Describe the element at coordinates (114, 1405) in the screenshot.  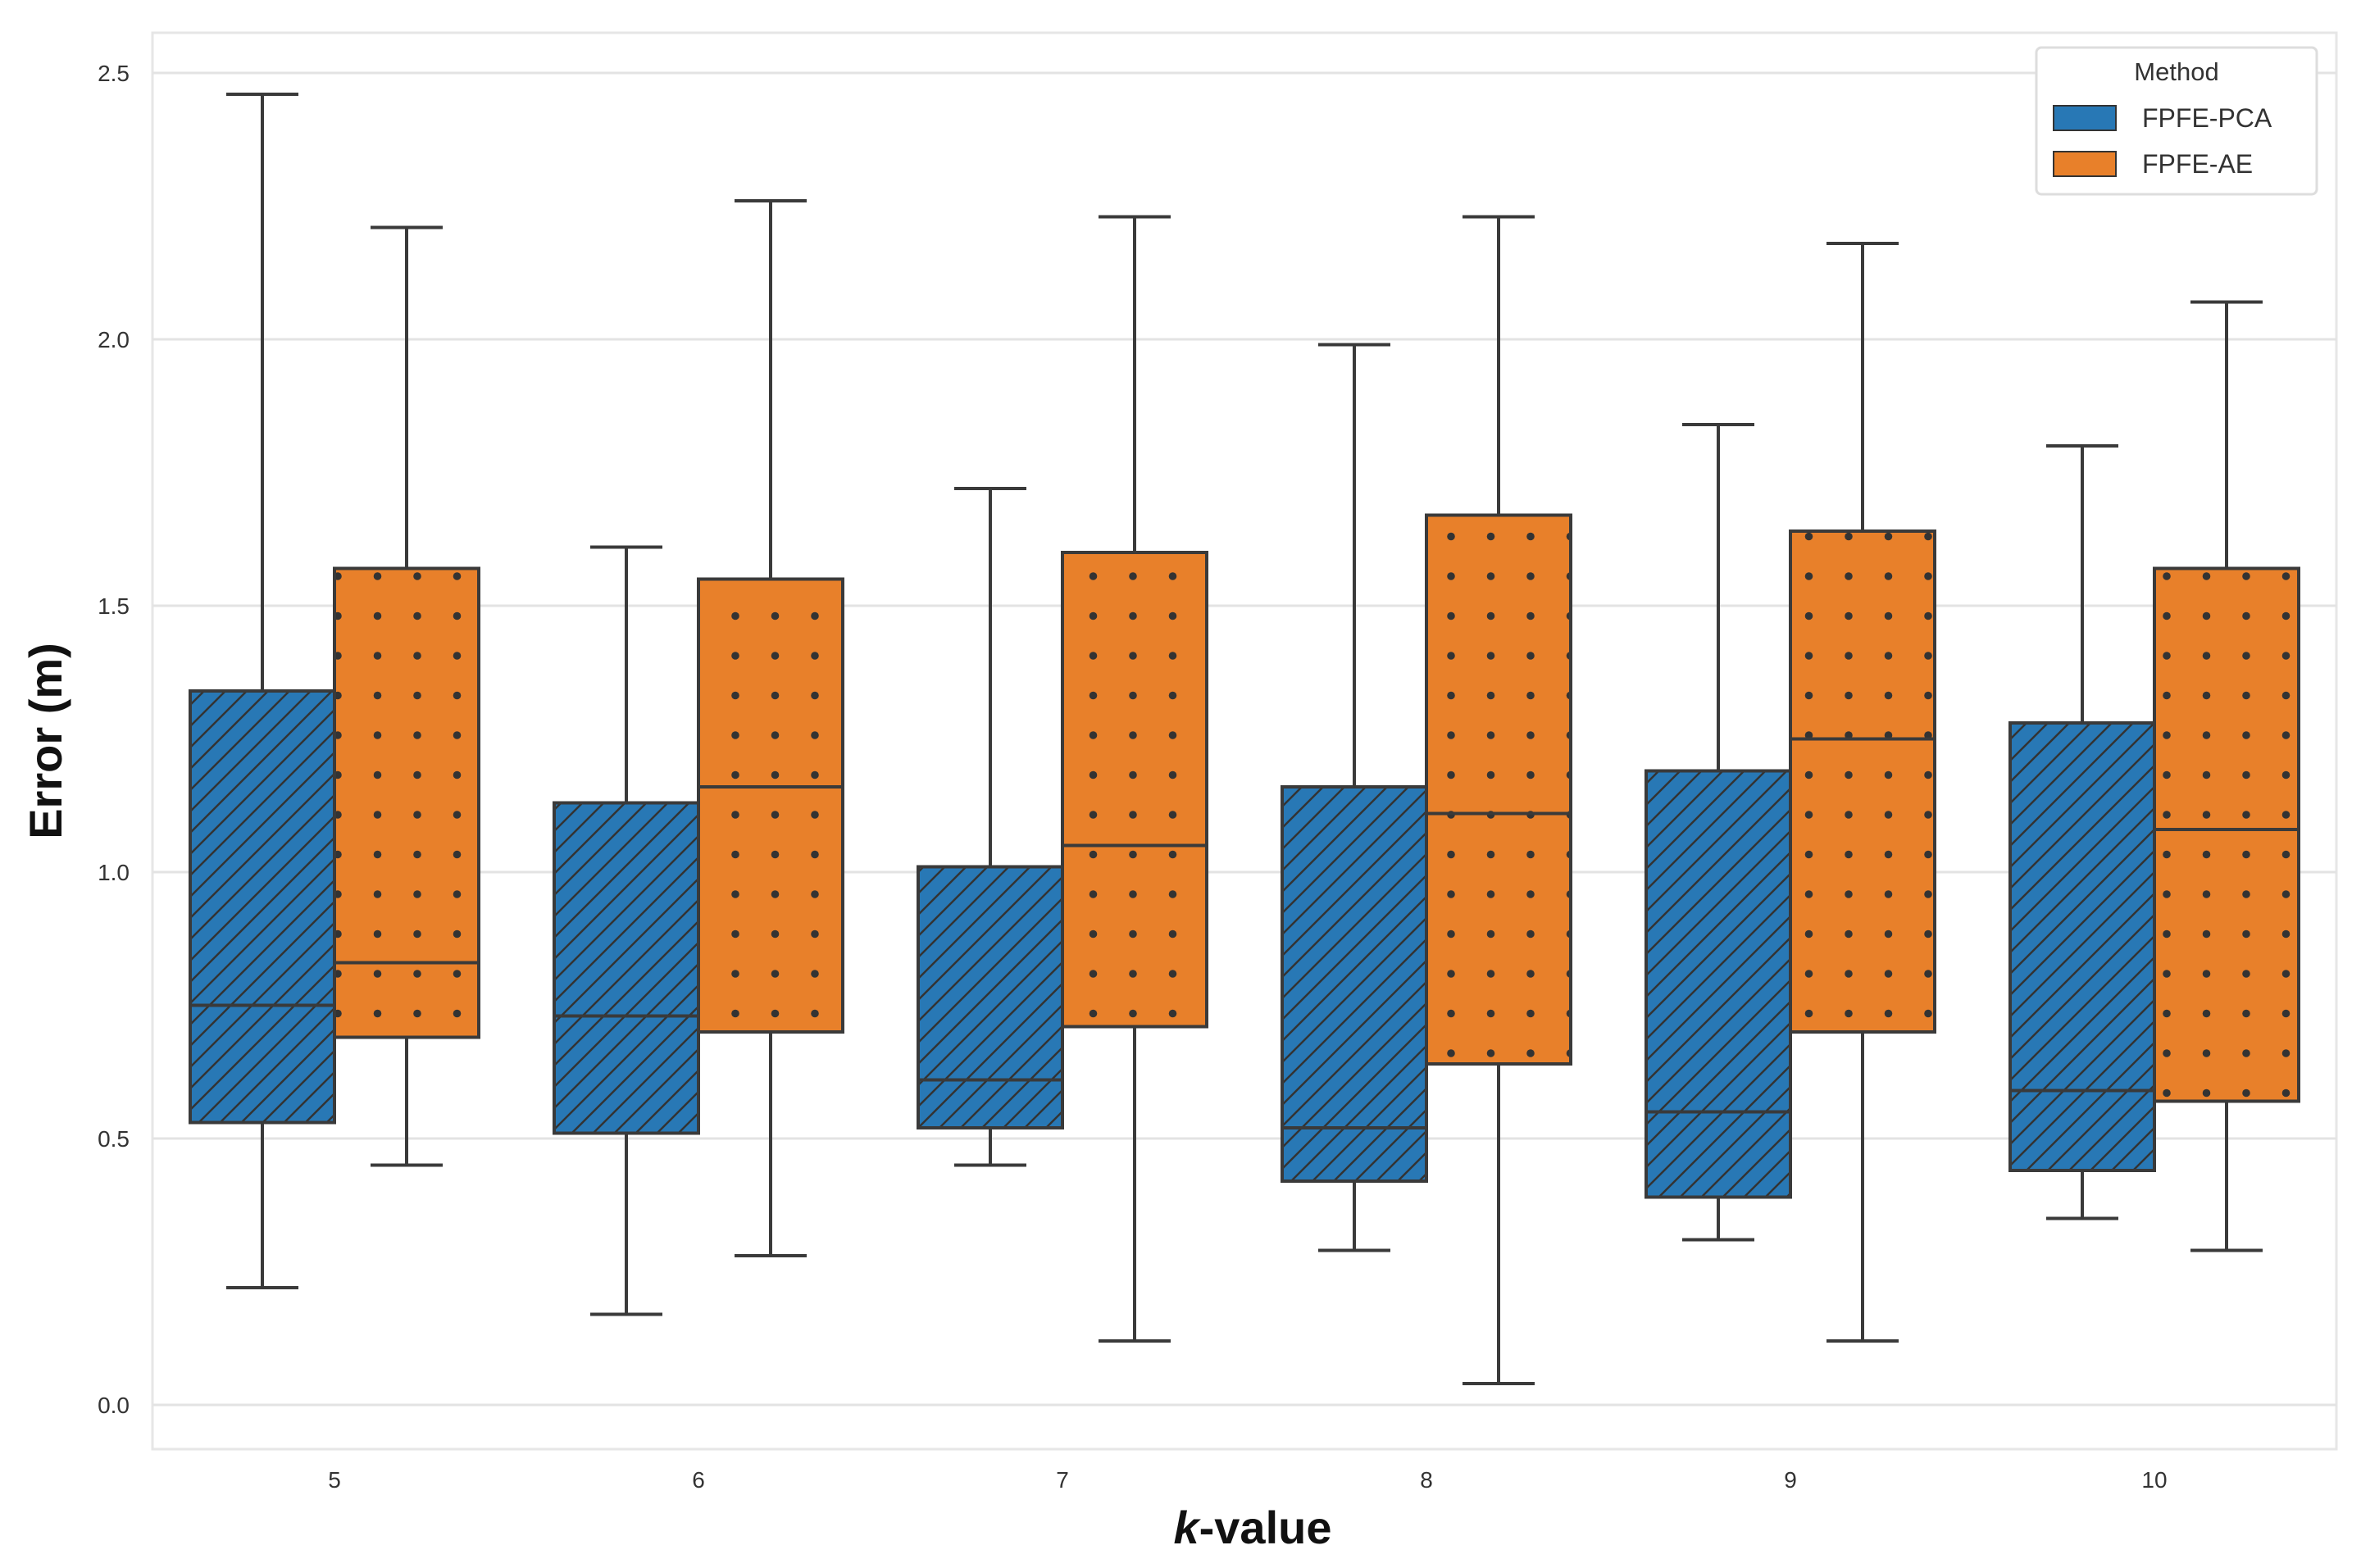
I see `y-tick-label: 0.0` at that location.